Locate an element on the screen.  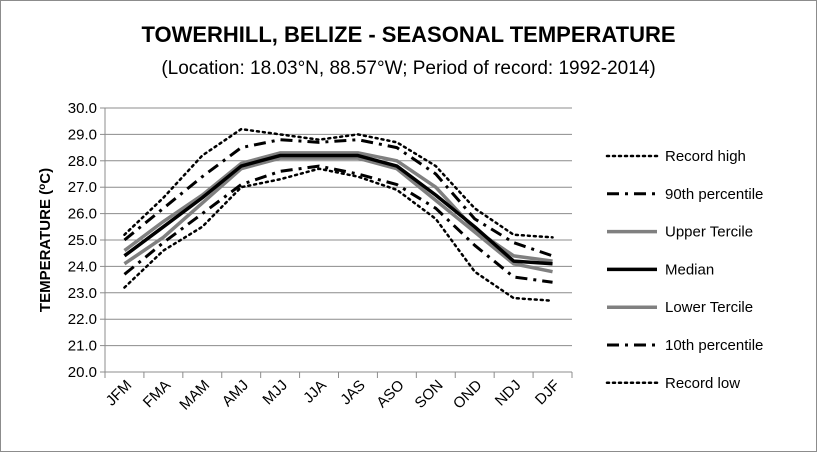
y-tick-label: 23.0 is located at coordinates (82, 293).